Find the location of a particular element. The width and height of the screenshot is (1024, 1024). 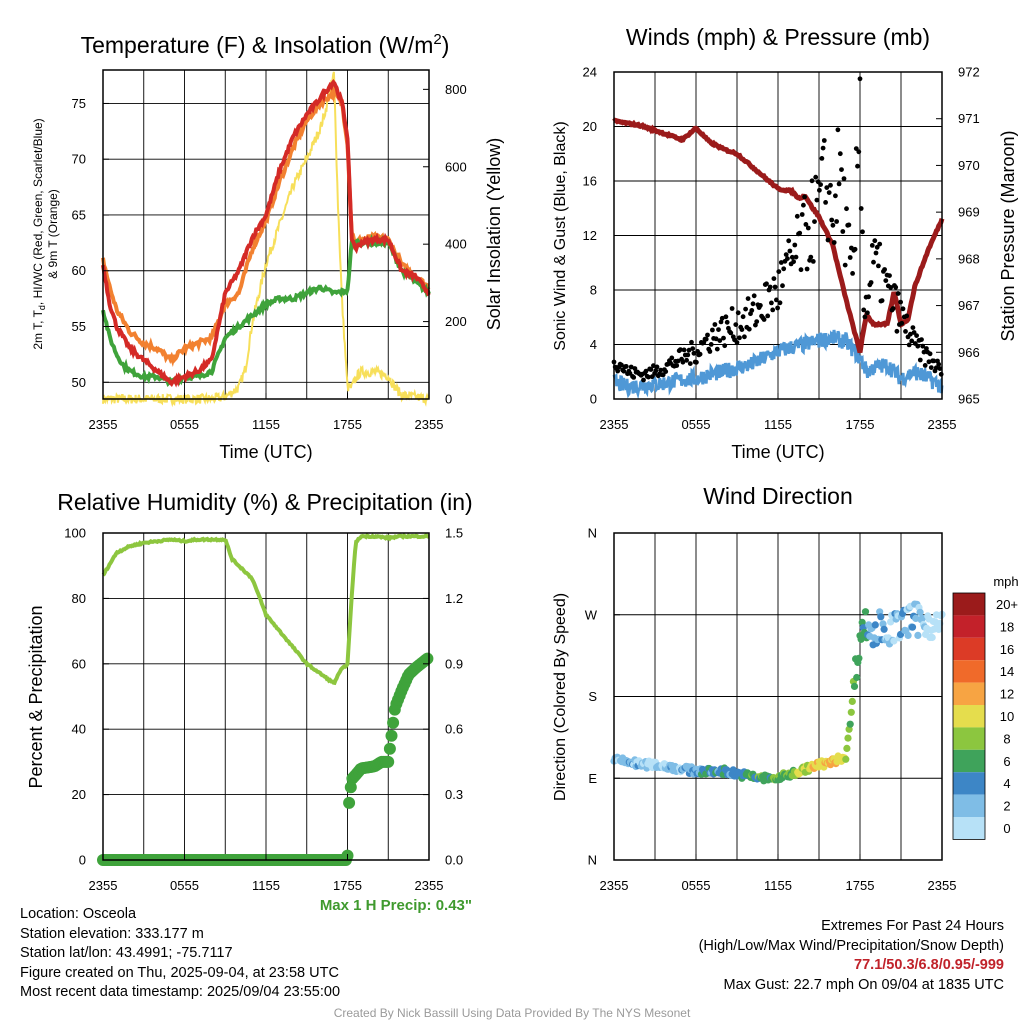

station-elevation: Station elevation: 333.177 m is located at coordinates (112, 933).